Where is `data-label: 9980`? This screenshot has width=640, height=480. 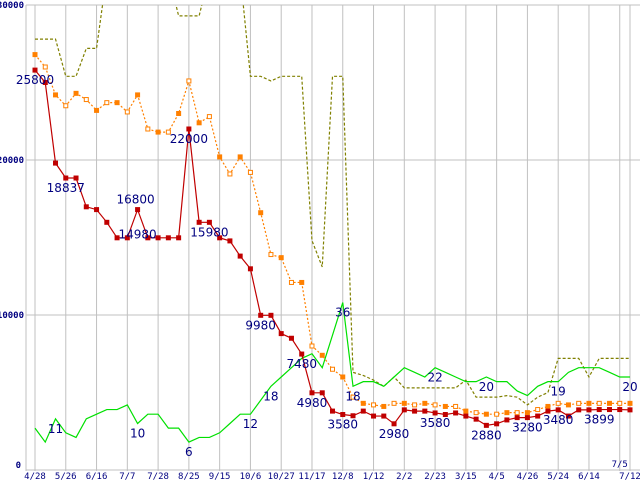
data-label: 9980 is located at coordinates (260, 325).